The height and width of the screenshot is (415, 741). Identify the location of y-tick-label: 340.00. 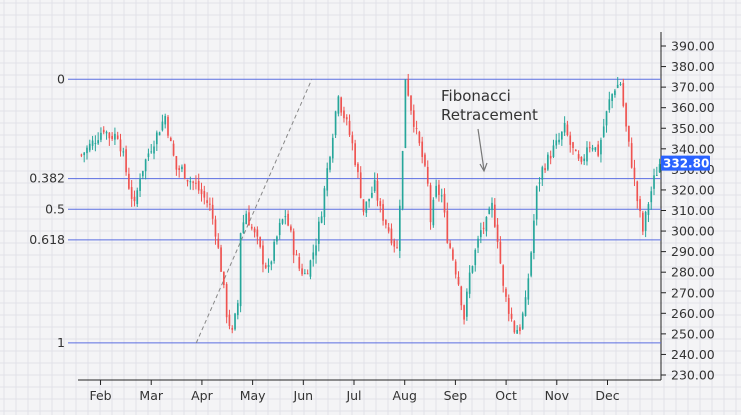
(693, 148).